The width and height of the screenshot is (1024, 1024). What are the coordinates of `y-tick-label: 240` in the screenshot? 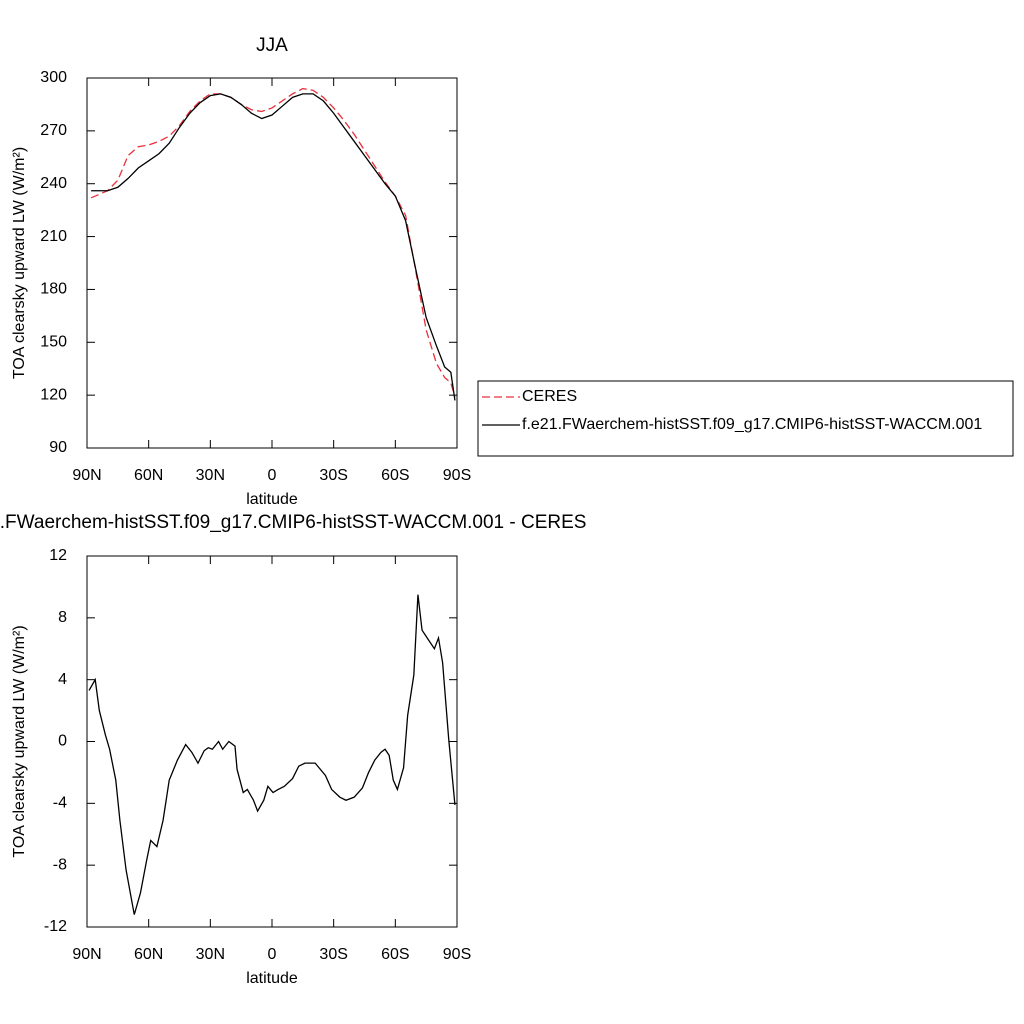 It's located at (53, 183).